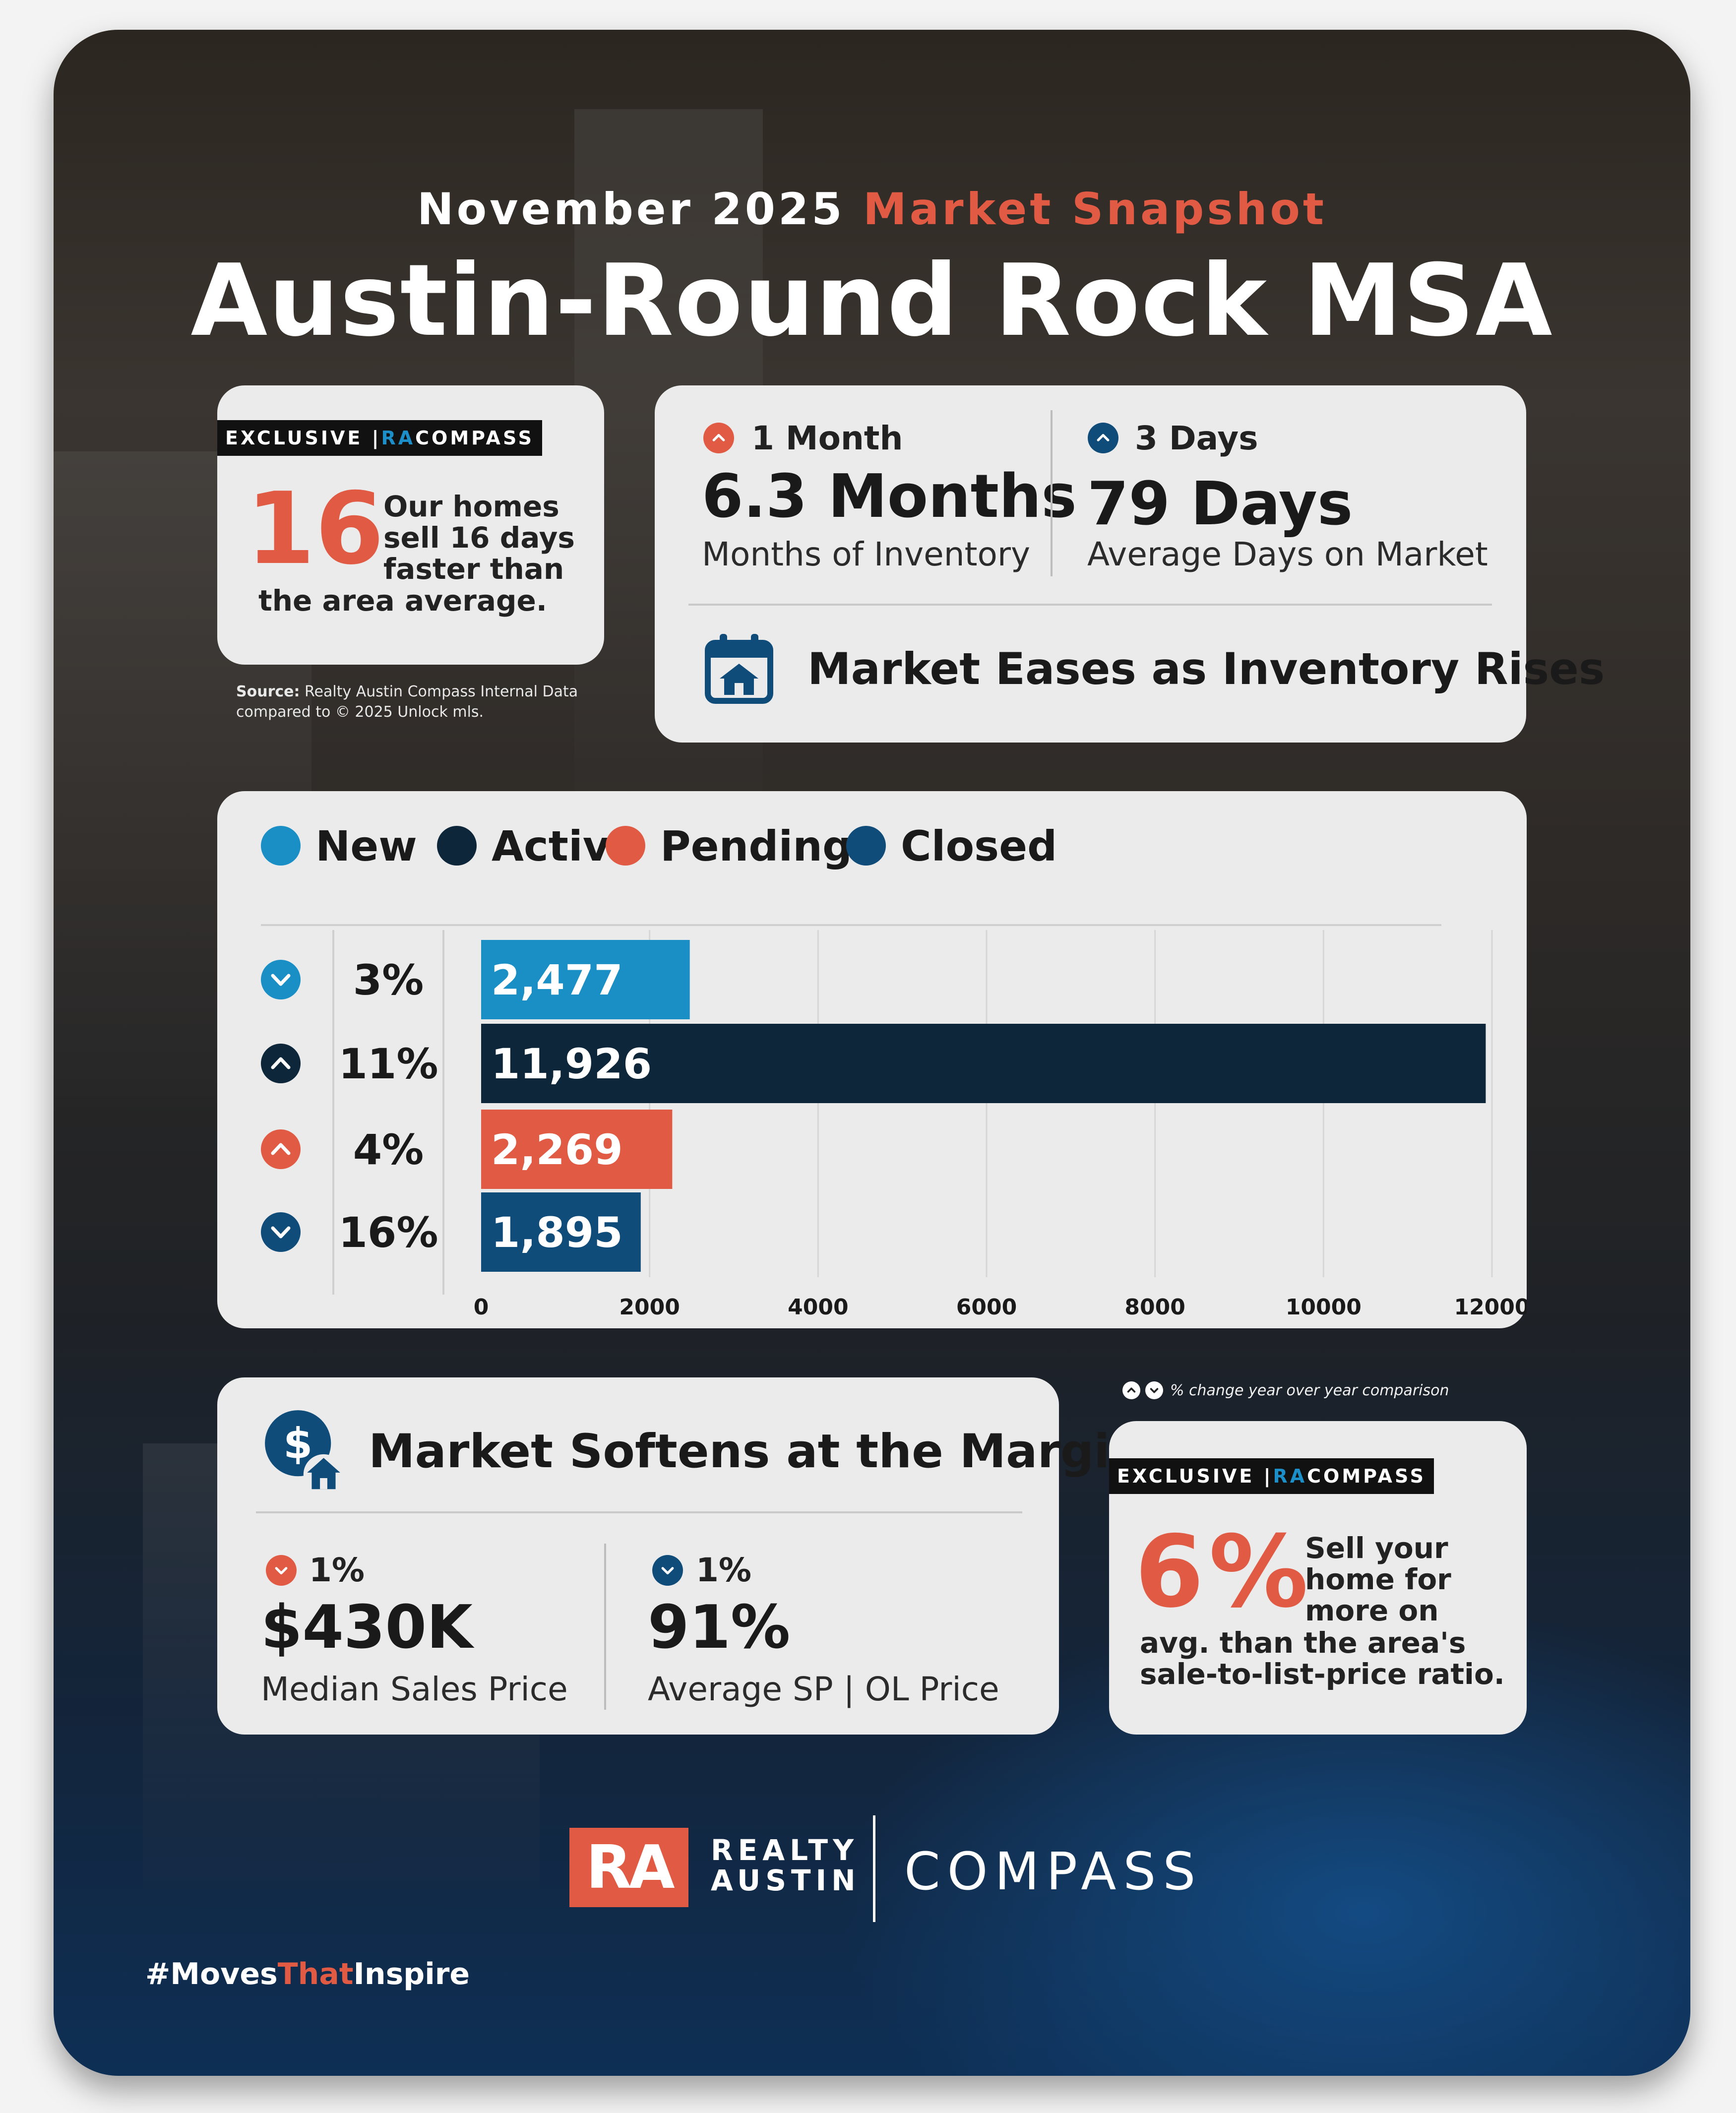 This screenshot has width=1736, height=2113. Describe the element at coordinates (411, 1974) in the screenshot. I see `hashtag-part3: Inspire` at that location.